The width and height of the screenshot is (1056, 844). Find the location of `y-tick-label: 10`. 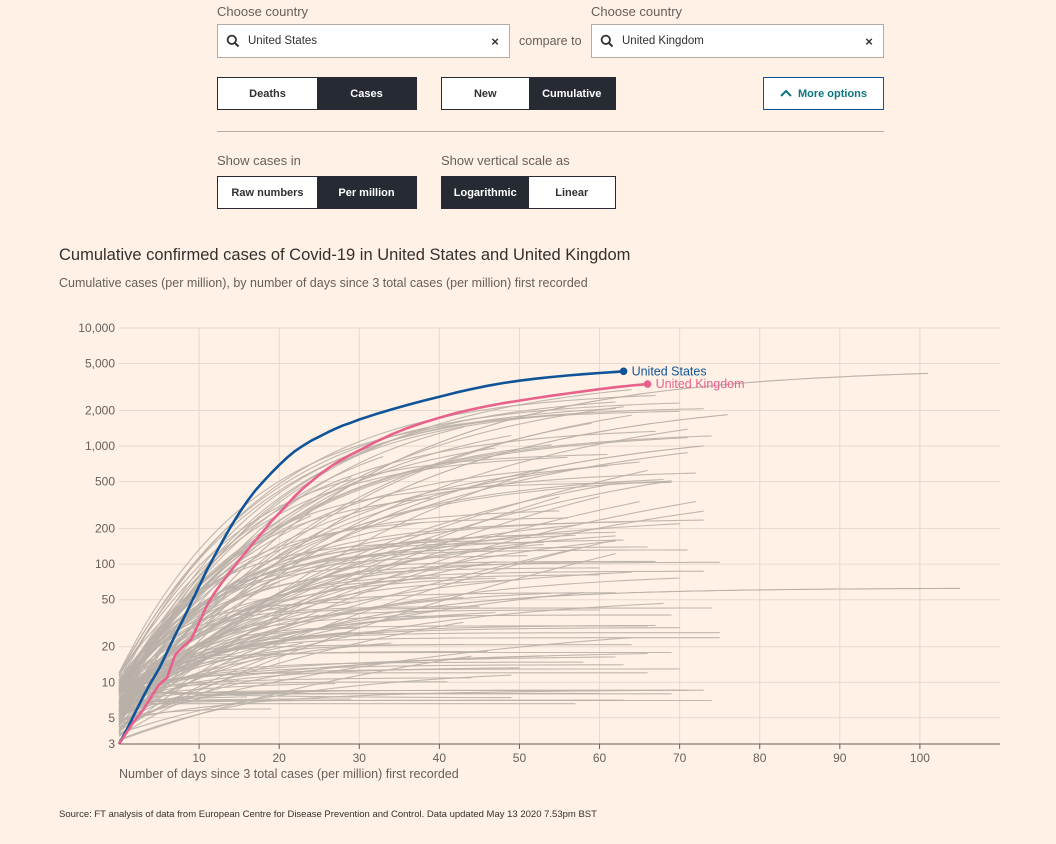

y-tick-label: 10 is located at coordinates (109, 682).